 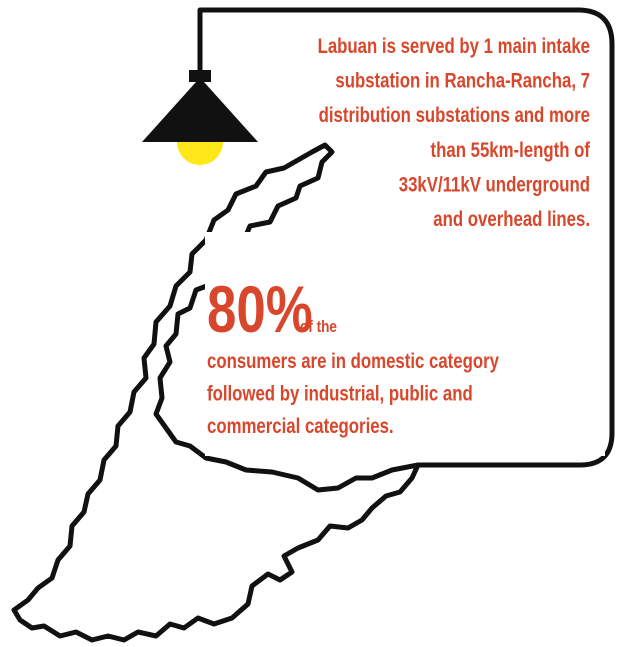 What do you see at coordinates (462, 81) in the screenshot?
I see `intro-line: substation in Rancha-Rancha, 7` at bounding box center [462, 81].